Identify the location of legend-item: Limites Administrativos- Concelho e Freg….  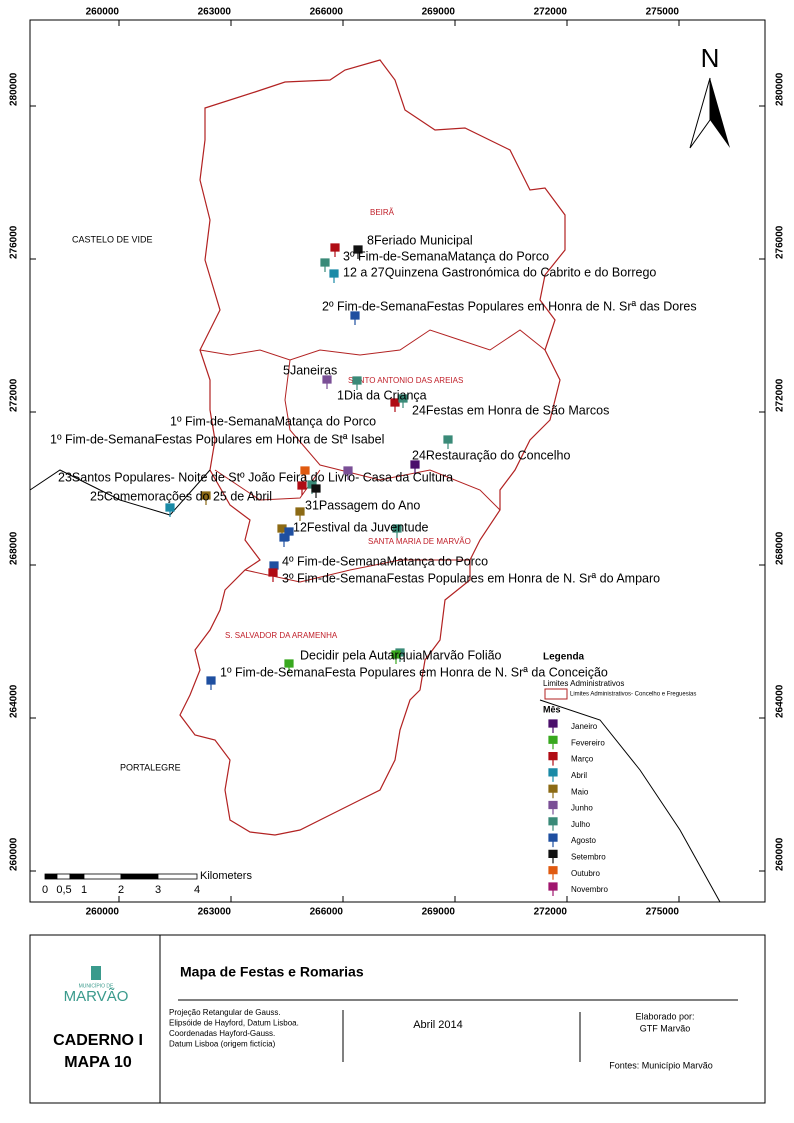
(633, 695).